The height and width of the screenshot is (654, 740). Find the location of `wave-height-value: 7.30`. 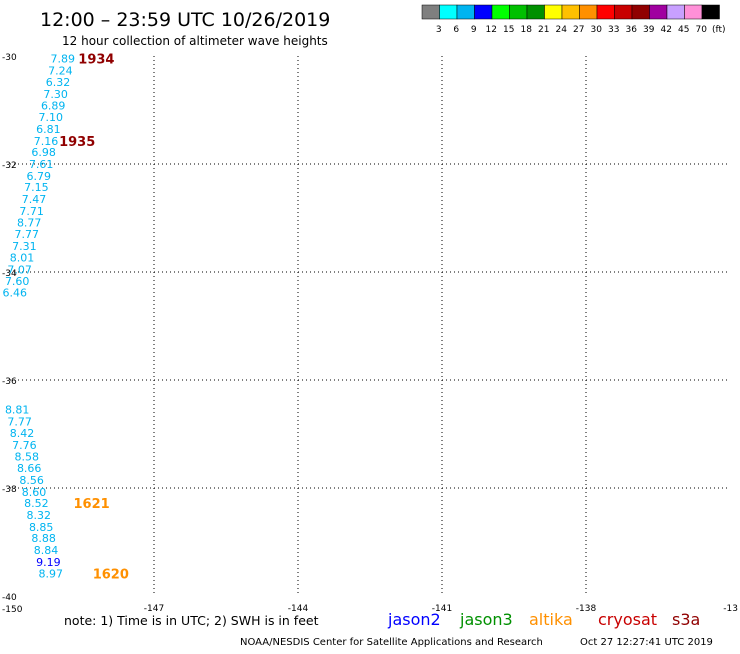

wave-height-value: 7.30 is located at coordinates (55, 94).